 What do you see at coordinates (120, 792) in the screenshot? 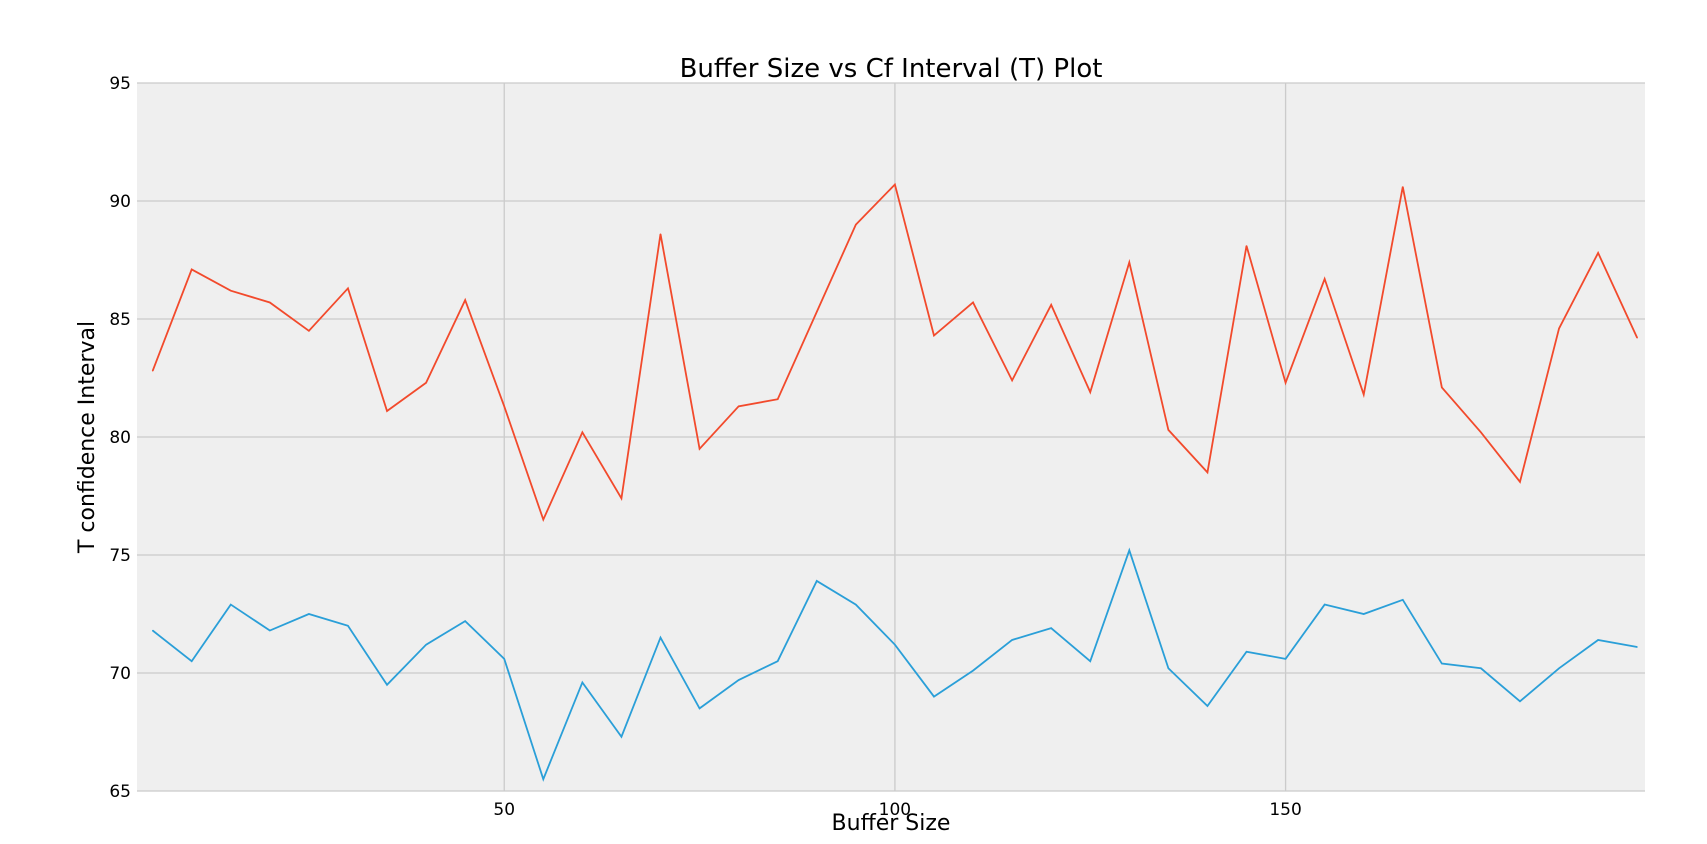
I see `y-tick-label: 65` at bounding box center [120, 792].